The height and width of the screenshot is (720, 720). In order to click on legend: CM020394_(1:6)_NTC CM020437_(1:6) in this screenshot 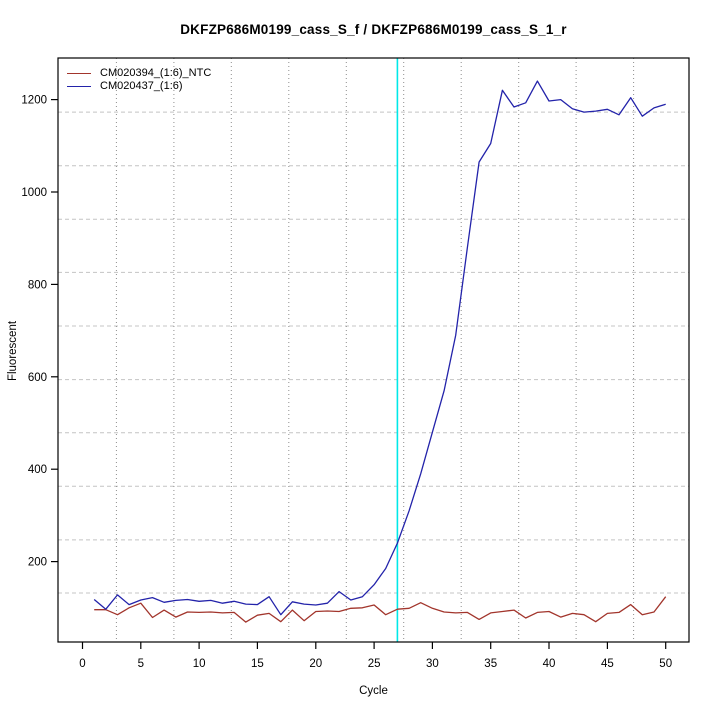, I will do `click(139, 80)`.